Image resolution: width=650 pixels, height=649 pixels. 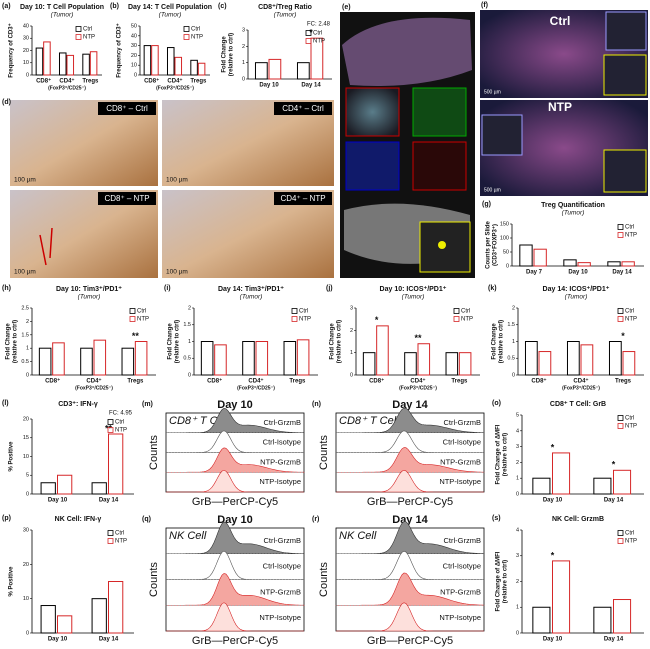 I want to click on y-tick-label: 1, so click(x=517, y=479).